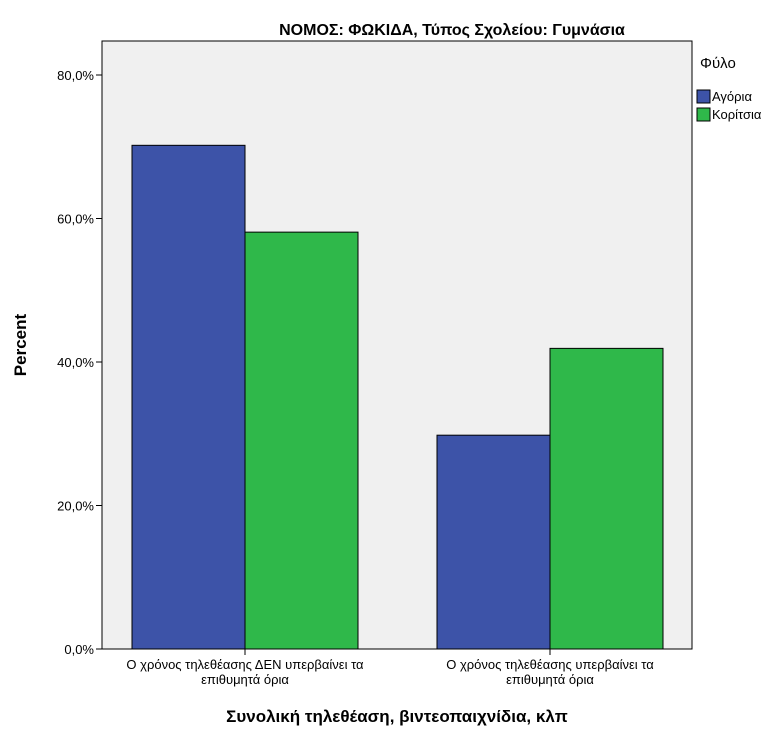 Image resolution: width=775 pixels, height=729 pixels. Describe the element at coordinates (75, 506) in the screenshot. I see `y-tick-label: 20,0%` at that location.